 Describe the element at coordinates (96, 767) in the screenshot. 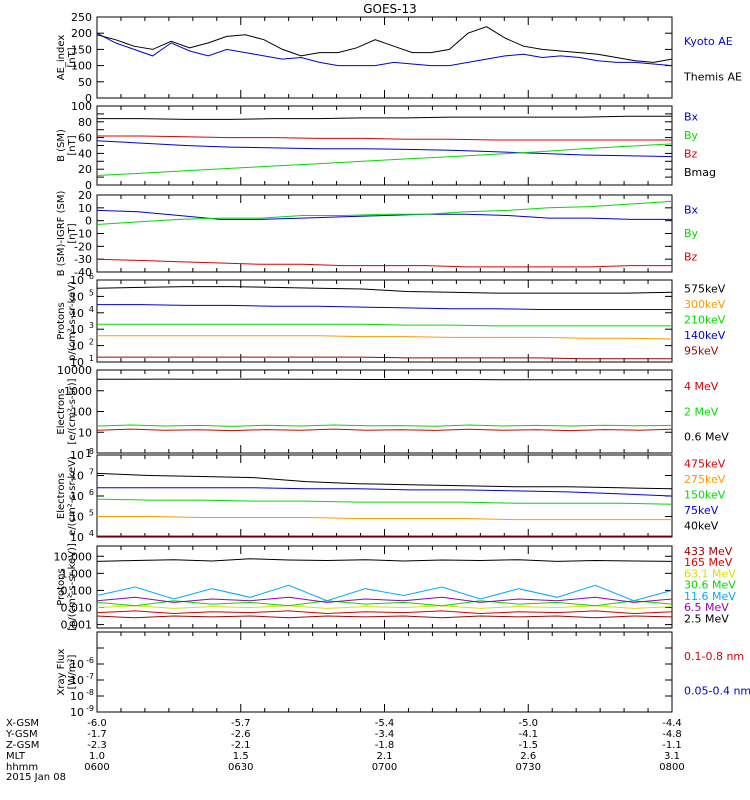

I see `x-axis-value: 0600` at that location.